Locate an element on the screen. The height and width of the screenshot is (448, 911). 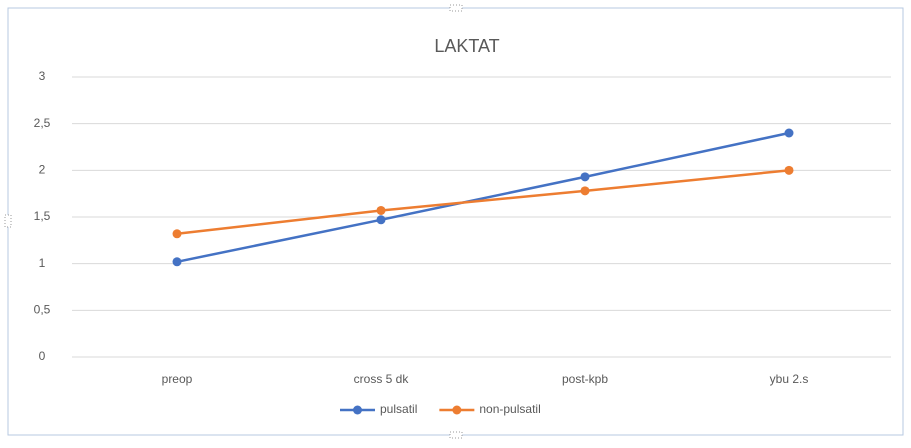
x-tick-label: cross 5 dk is located at coordinates (382, 379).